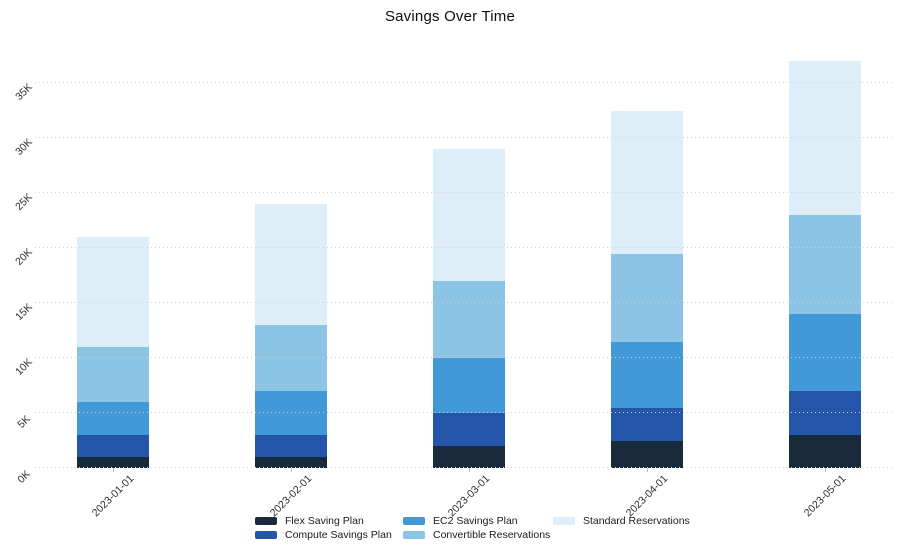 The height and width of the screenshot is (552, 900). Describe the element at coordinates (24, 422) in the screenshot. I see `y-axis-label: 5K` at that location.